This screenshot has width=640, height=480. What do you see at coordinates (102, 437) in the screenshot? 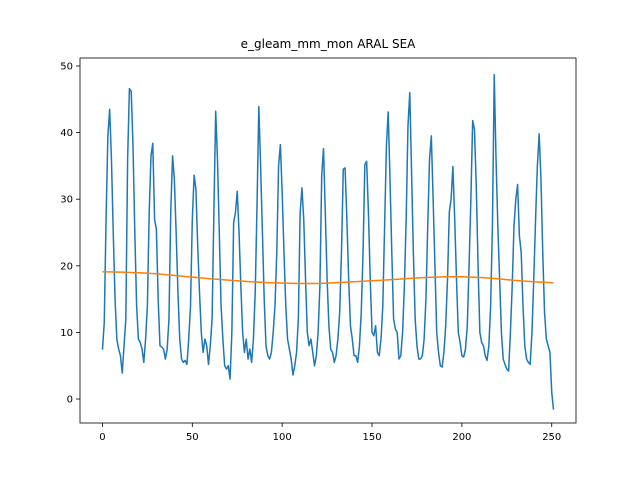
I see `x-tick-label: 0` at bounding box center [102, 437].